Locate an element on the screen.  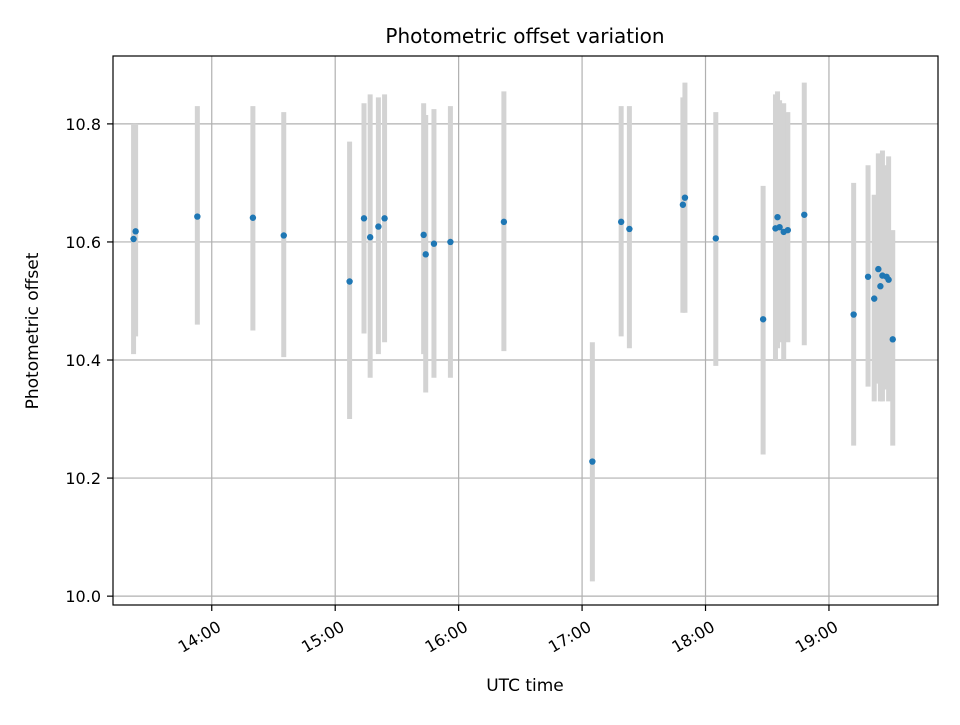
y-tick-label: 10.4 is located at coordinates (83, 360).